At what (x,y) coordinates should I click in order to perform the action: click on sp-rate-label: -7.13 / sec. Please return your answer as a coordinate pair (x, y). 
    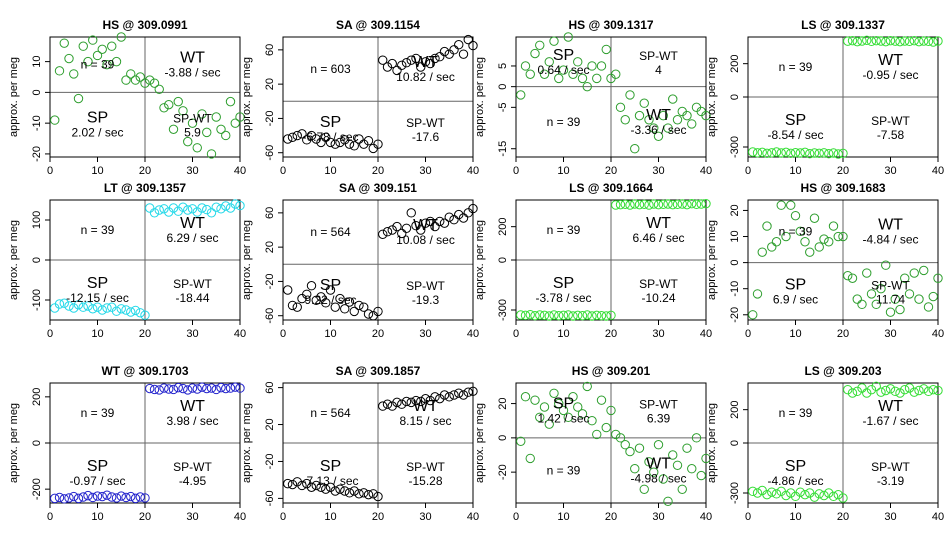
    Looking at the image, I should click on (330, 481).